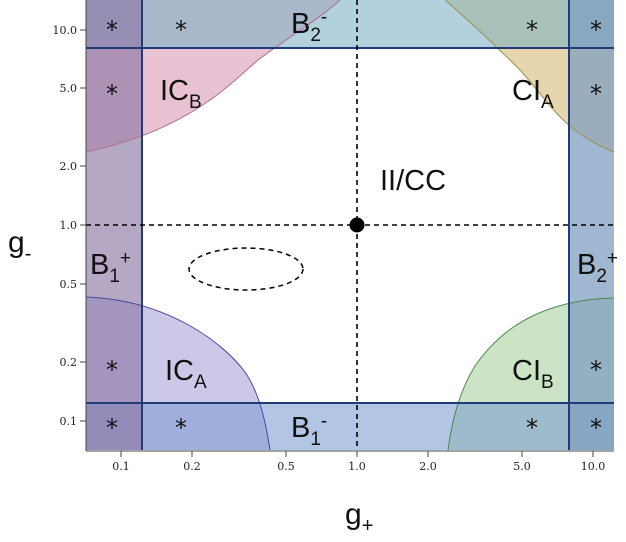 Image resolution: width=626 pixels, height=542 pixels. What do you see at coordinates (110, 267) in the screenshot?
I see `label-b1-plus: B1+` at bounding box center [110, 267].